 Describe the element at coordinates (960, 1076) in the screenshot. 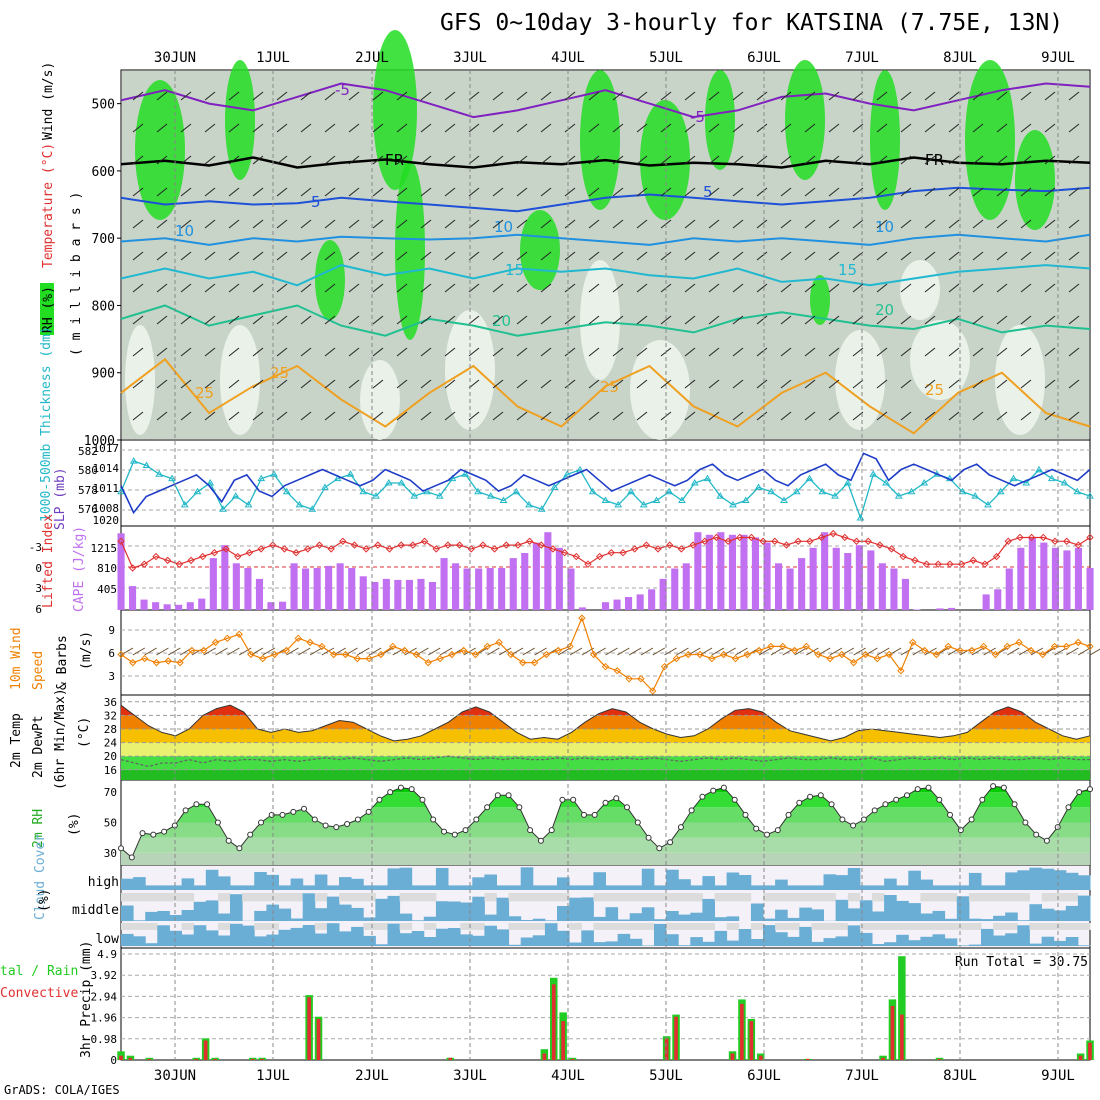

I see `date-label-bottom-8: 8JUL` at that location.